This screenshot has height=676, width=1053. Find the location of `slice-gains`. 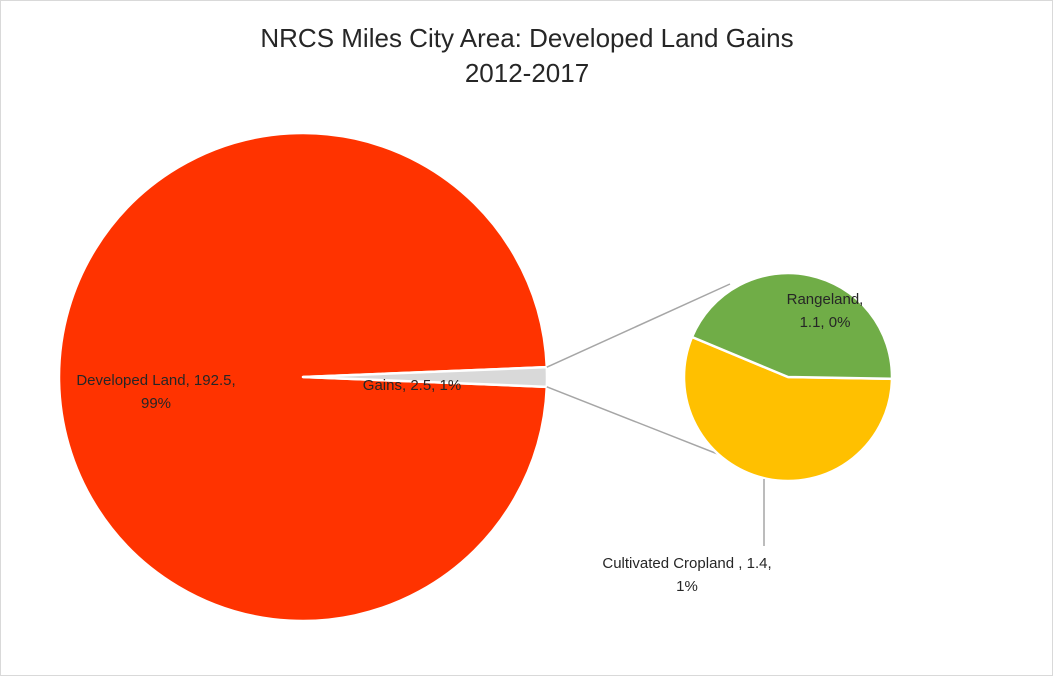

slice-gains is located at coordinates (425, 377).